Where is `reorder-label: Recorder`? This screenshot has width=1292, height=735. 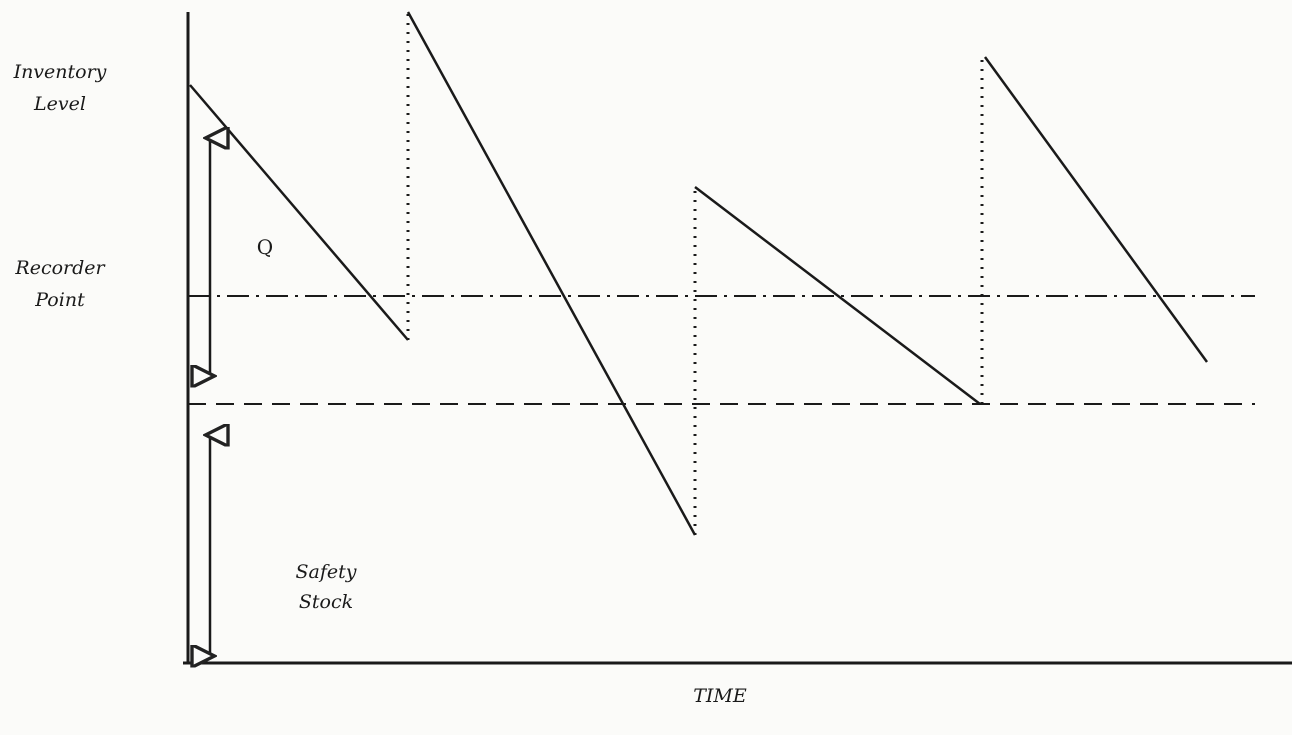 reorder-label: Recorder is located at coordinates (60, 268).